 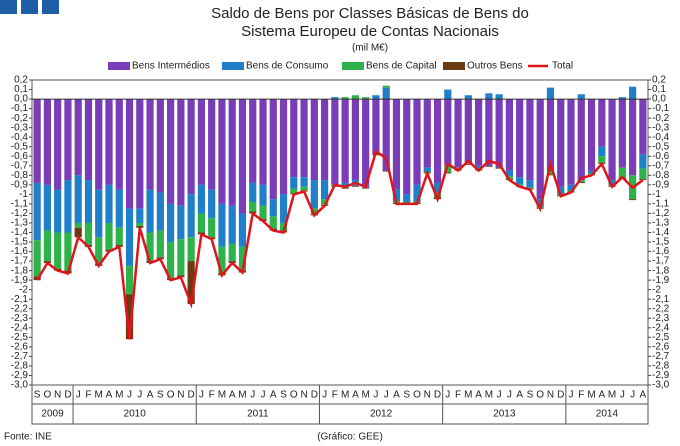 What do you see at coordinates (661, 232) in the screenshot?
I see `y2-tick-label: -1,4` at bounding box center [661, 232].